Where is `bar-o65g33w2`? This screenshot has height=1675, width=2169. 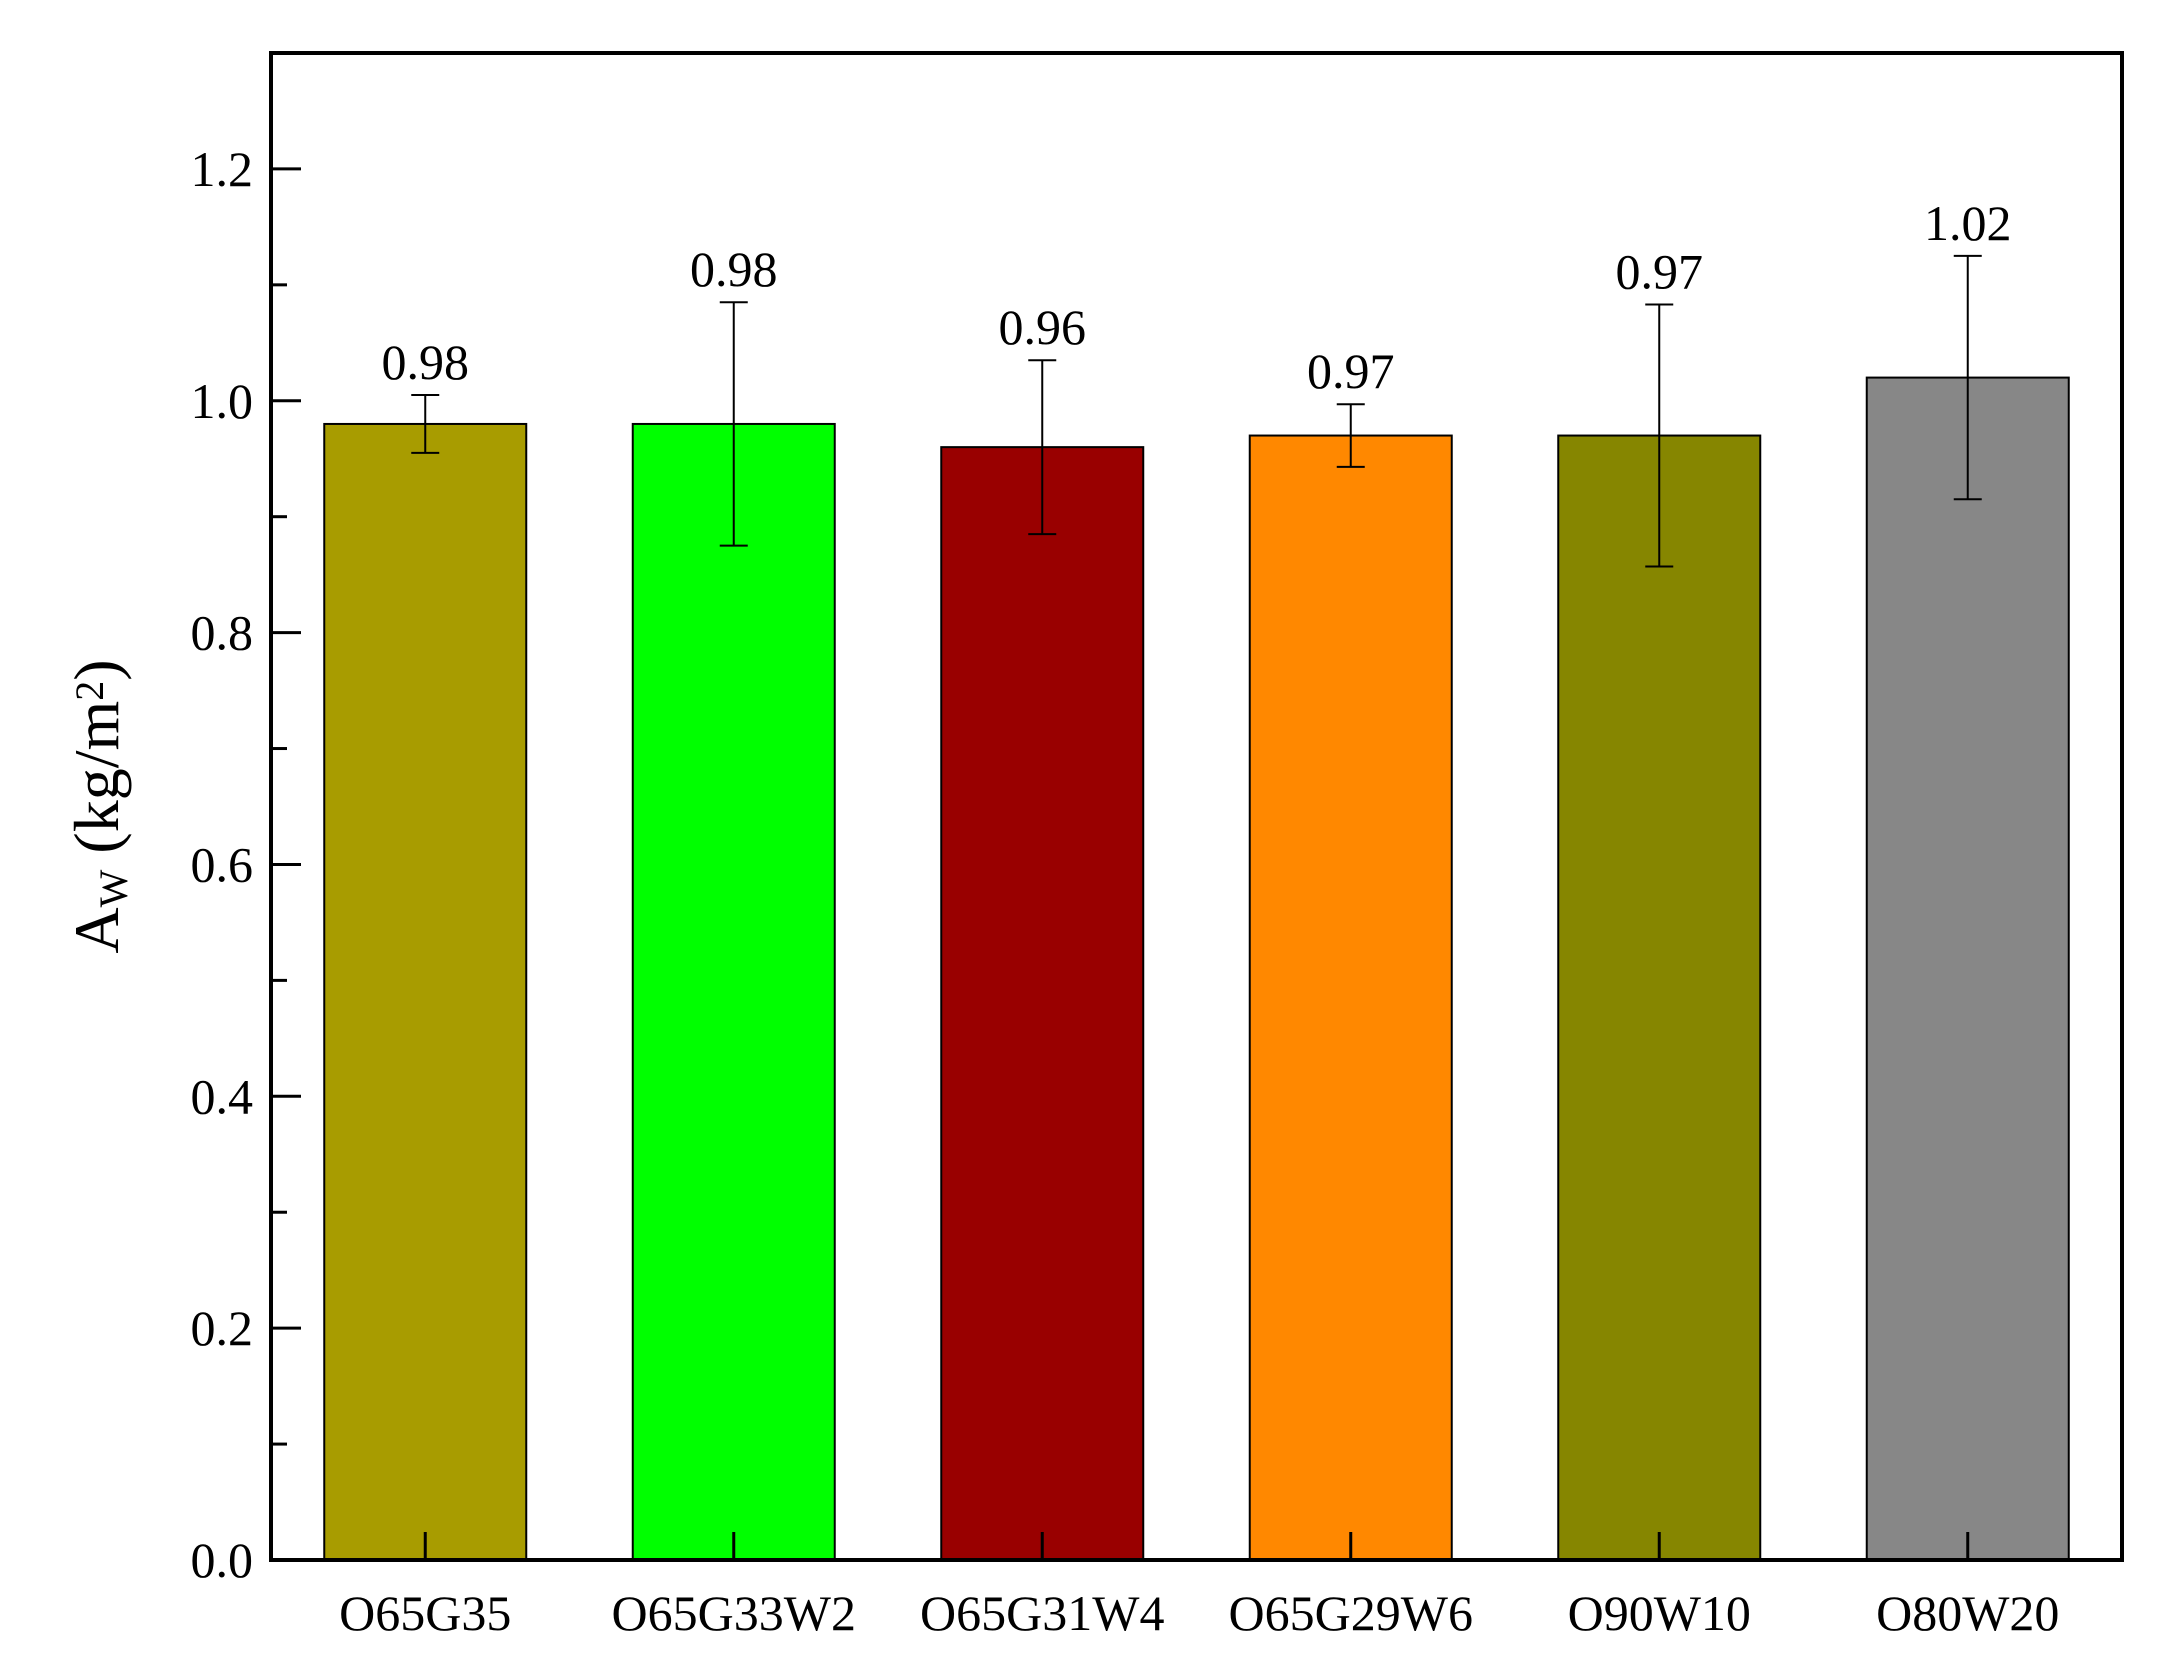
bar-o65g33w2 is located at coordinates (733, 991).